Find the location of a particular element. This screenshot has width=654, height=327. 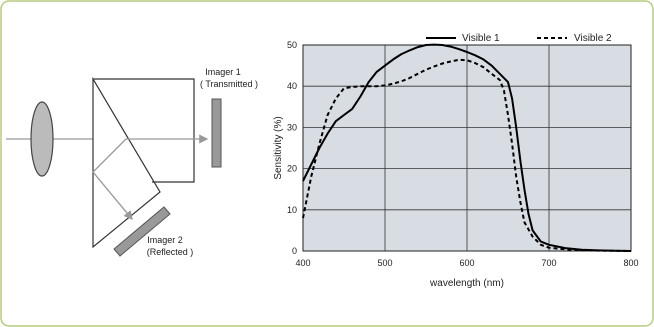

y-tick-label: 0 is located at coordinates (294, 251).